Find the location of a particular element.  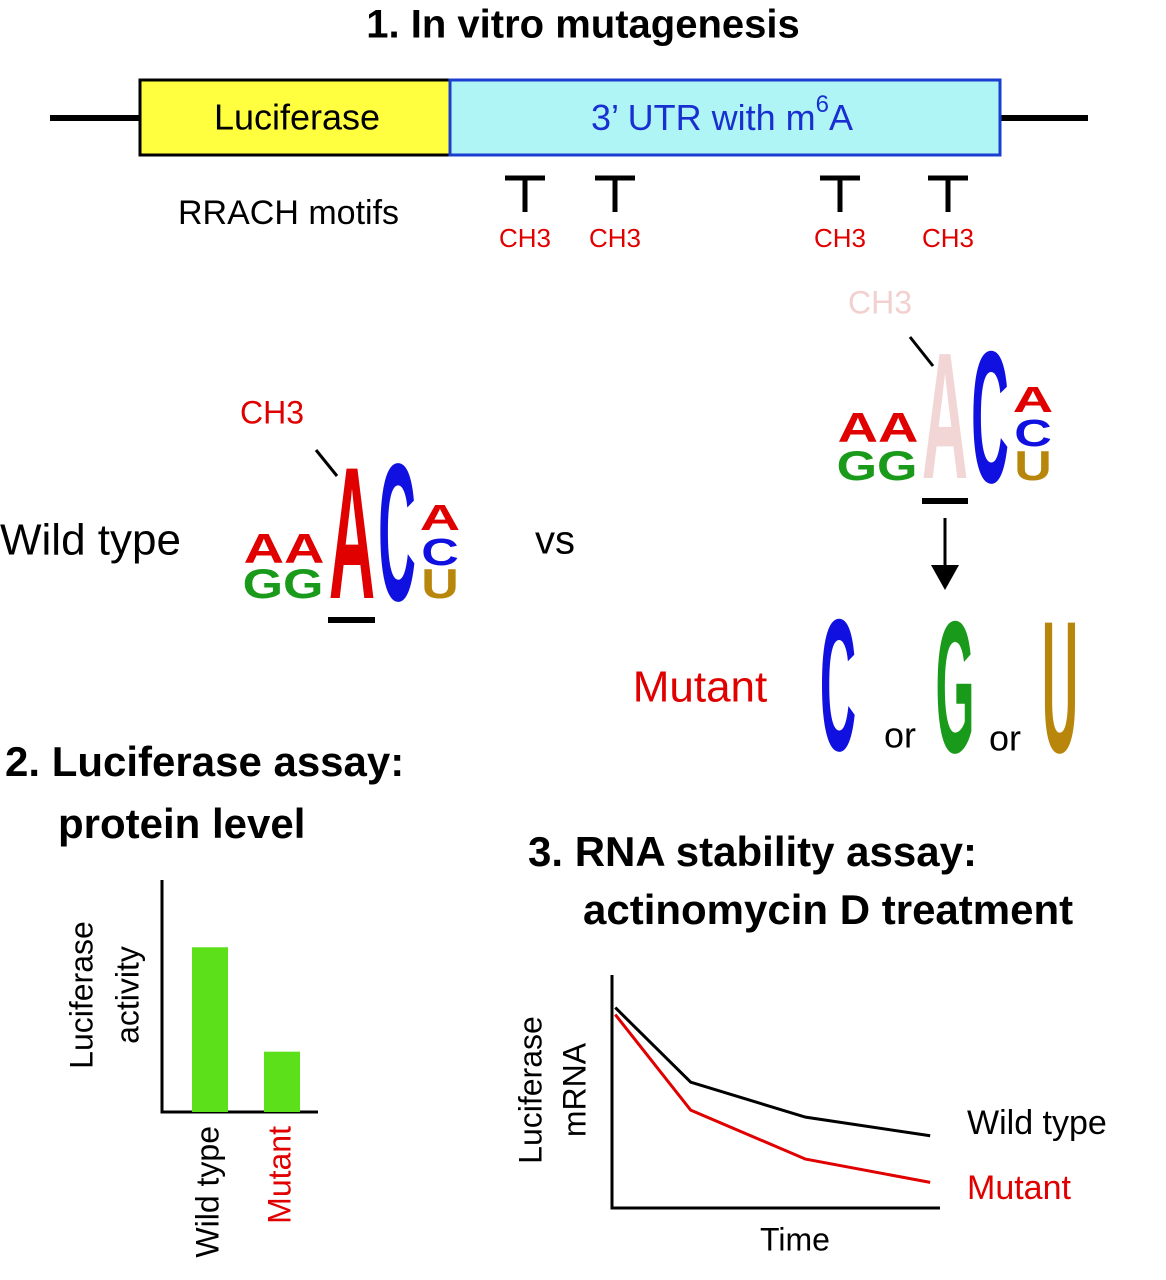

legend-label: Wild type is located at coordinates (1037, 1123).